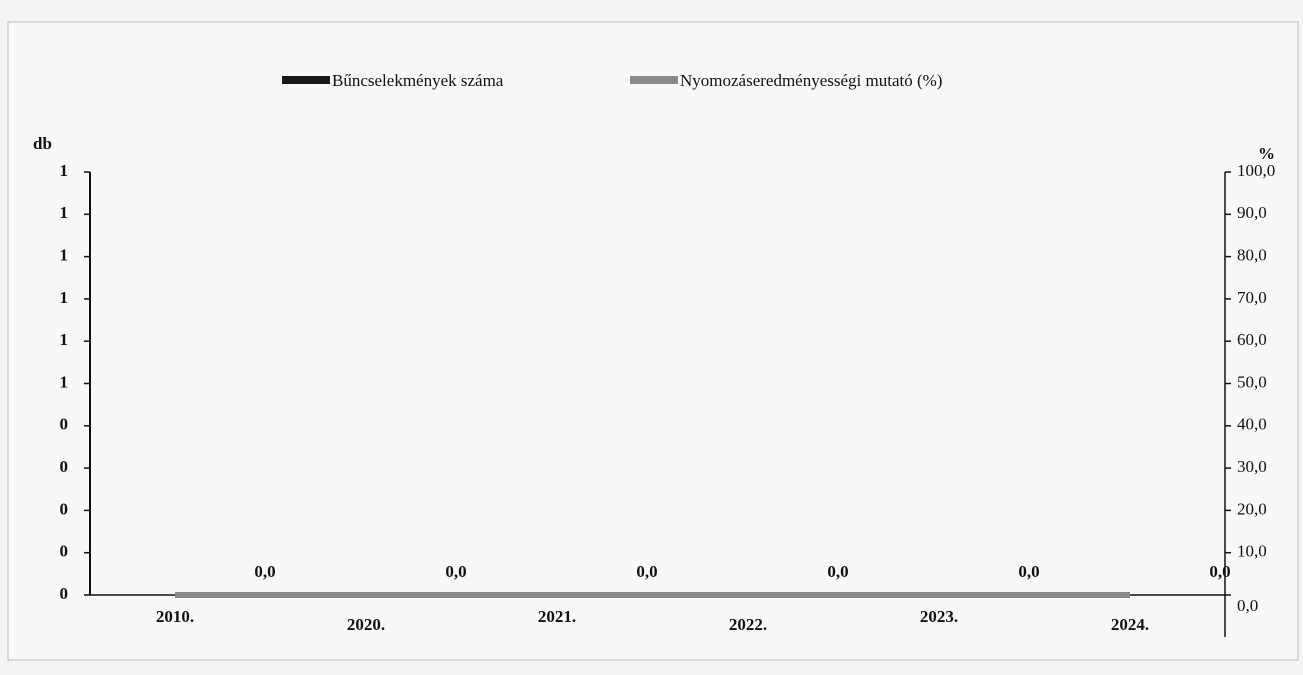  Describe the element at coordinates (1266, 153) in the screenshot. I see `y2-axis-label: %` at that location.